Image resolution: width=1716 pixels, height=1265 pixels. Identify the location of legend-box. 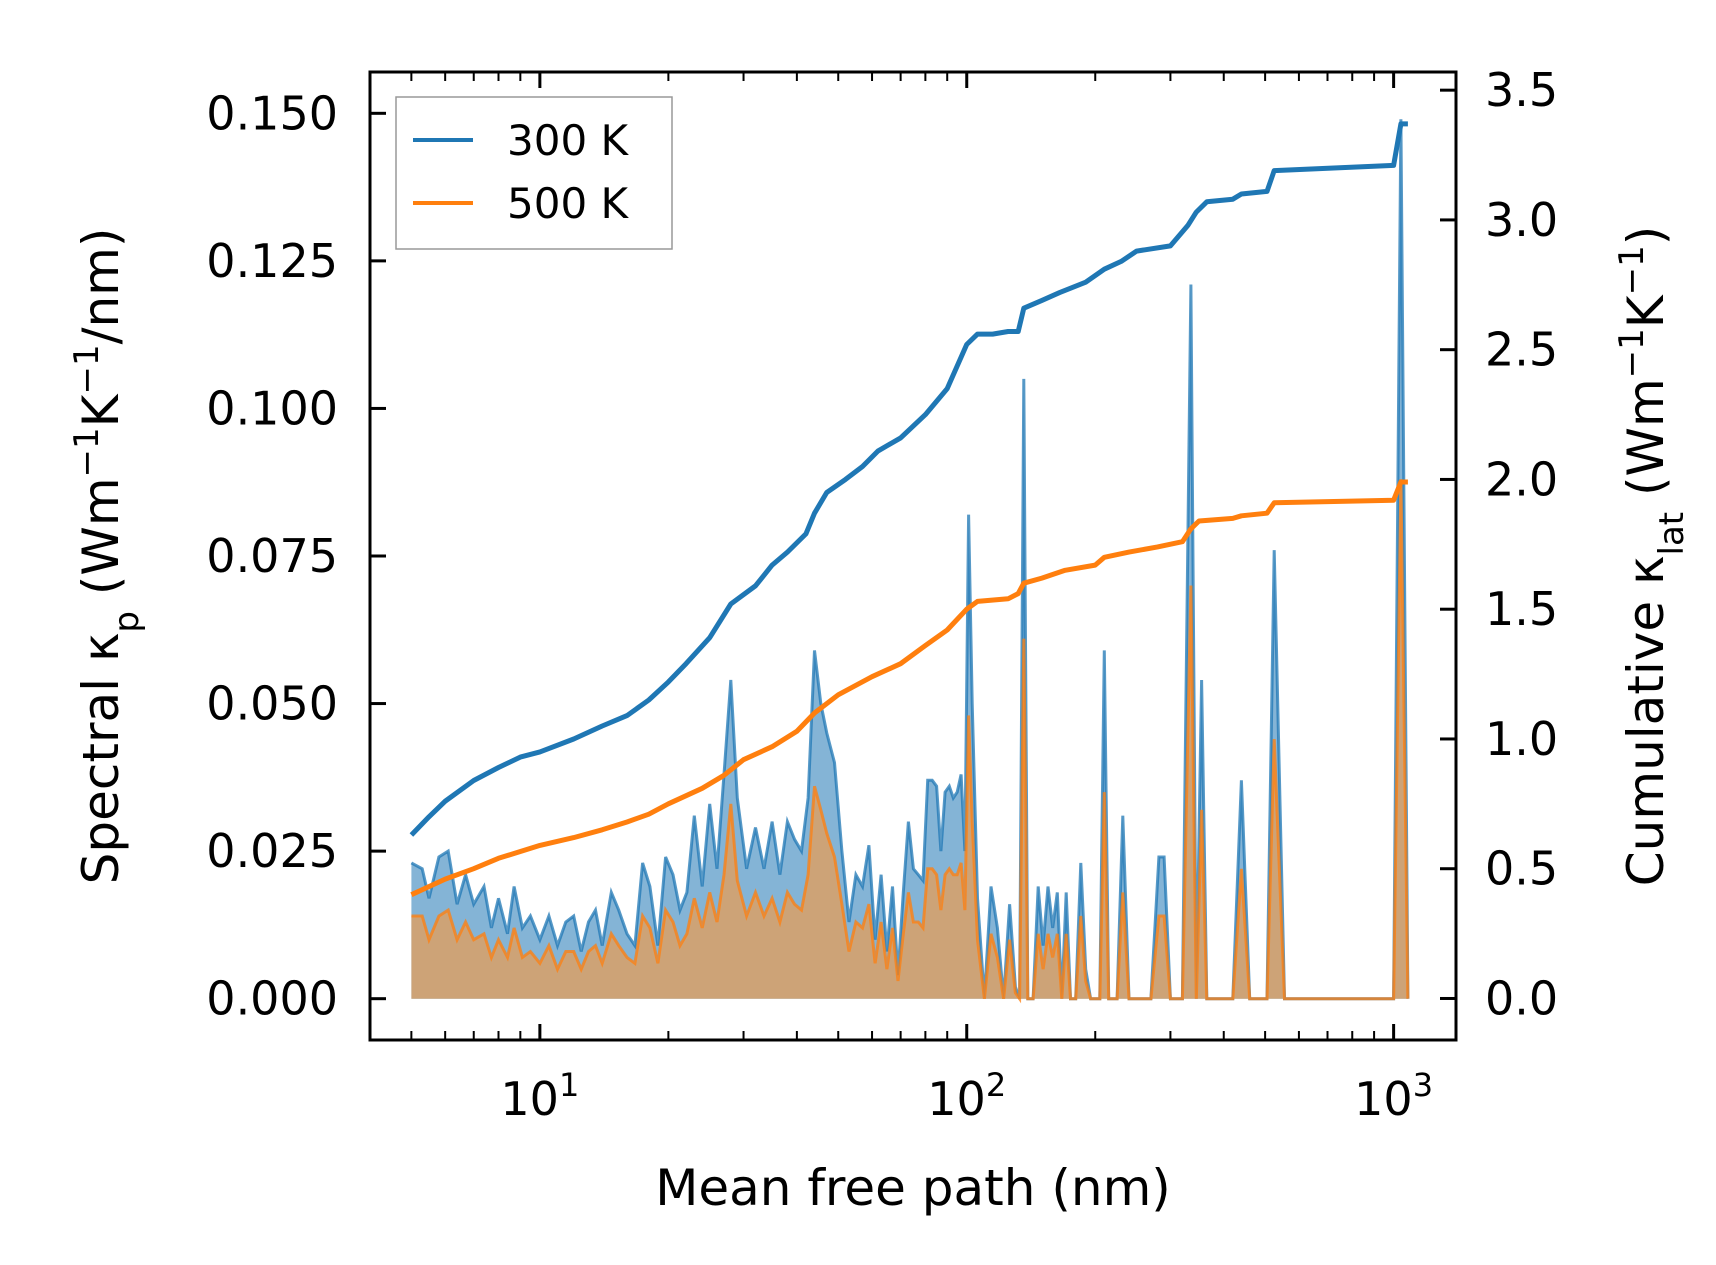
(534, 173).